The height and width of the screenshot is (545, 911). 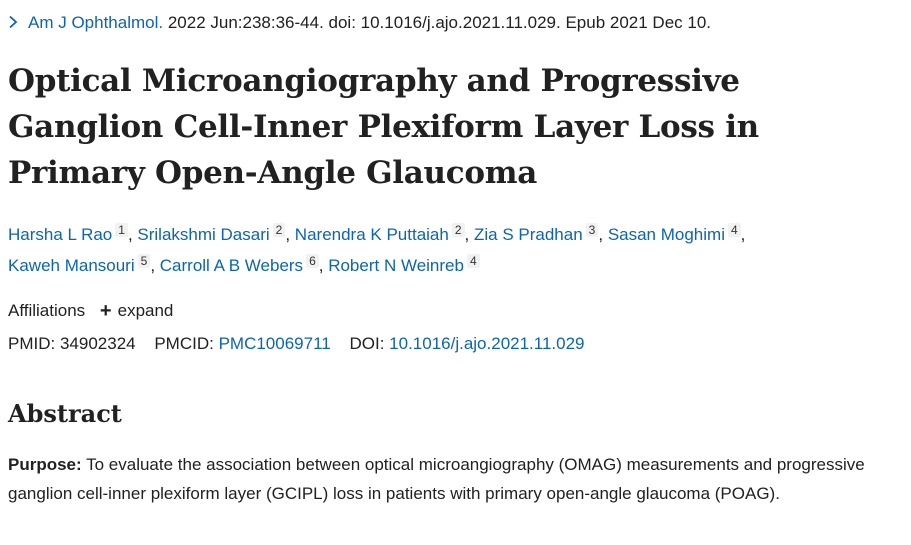 I want to click on pmcid-group: PMCID: PMC10069711, so click(x=242, y=343).